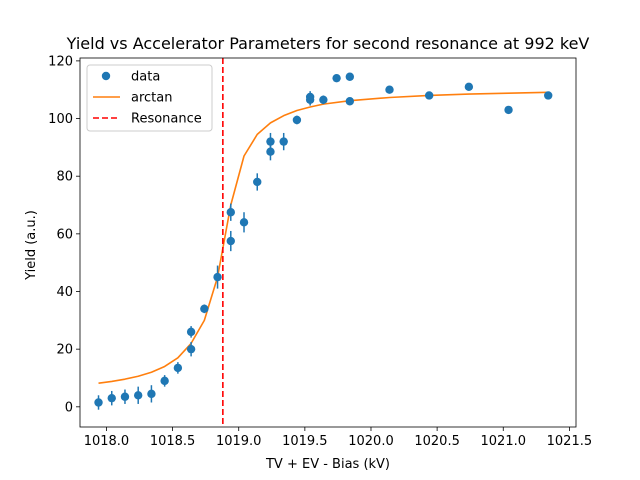 The width and height of the screenshot is (640, 480). I want to click on y-tick-label: 20, so click(64, 350).